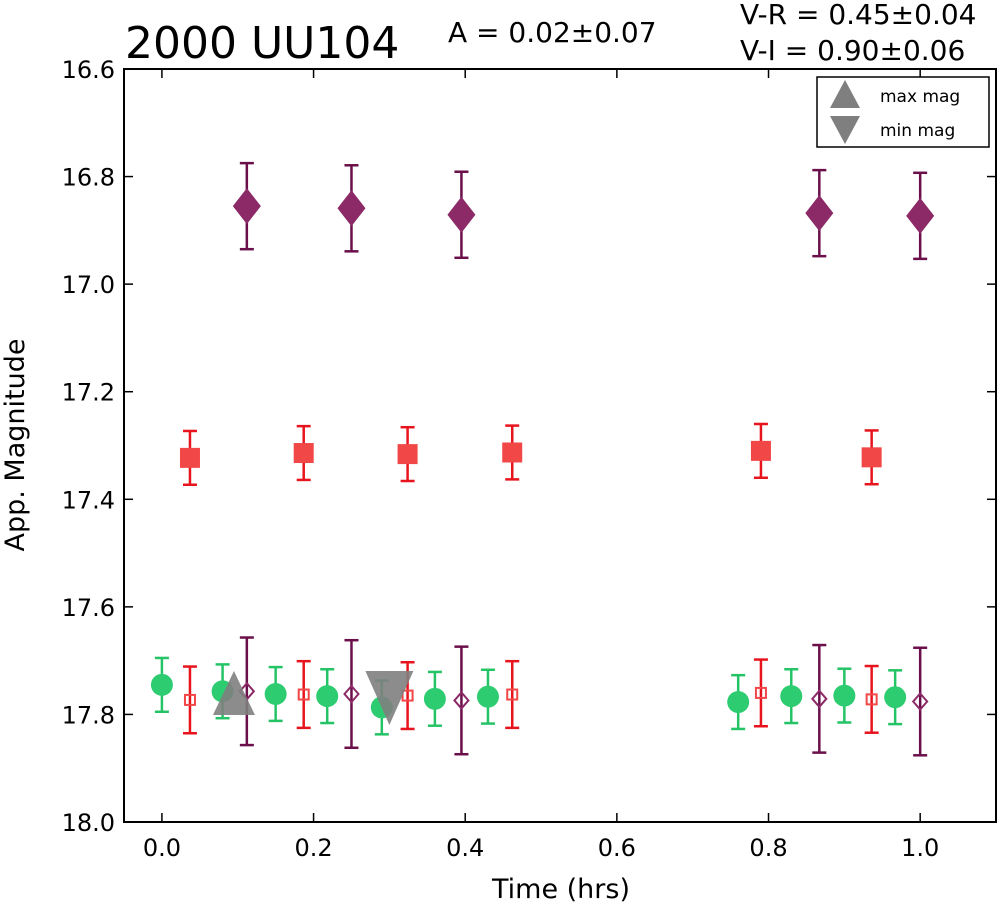 The width and height of the screenshot is (1001, 904). Describe the element at coordinates (162, 848) in the screenshot. I see `x-tick-label: 0.0` at that location.